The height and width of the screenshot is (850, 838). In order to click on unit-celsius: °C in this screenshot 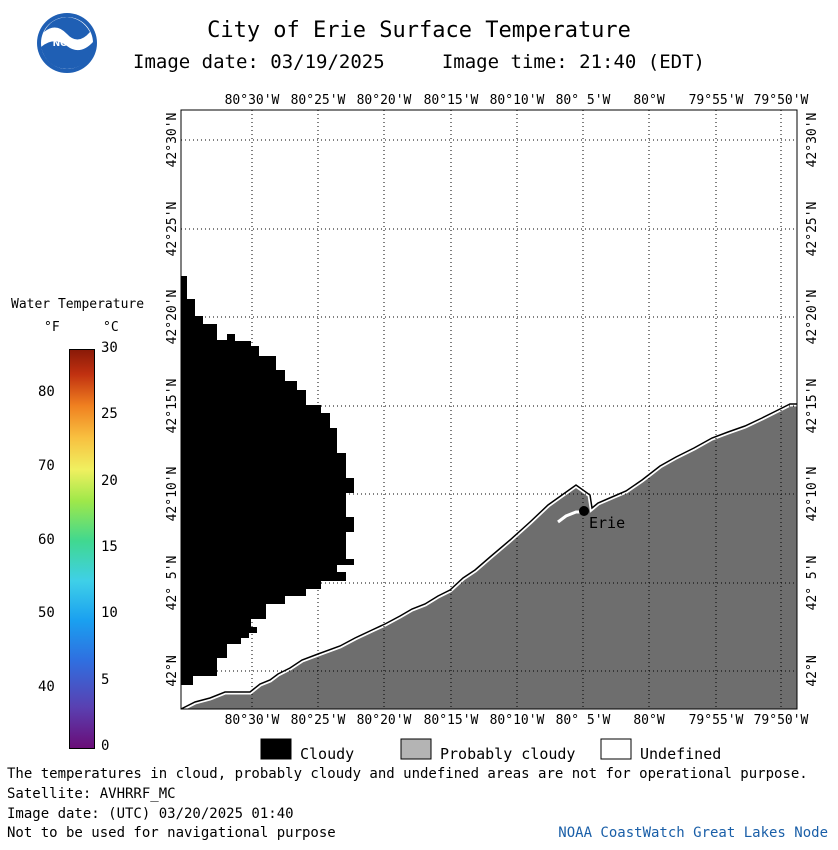, I will do `click(111, 327)`.